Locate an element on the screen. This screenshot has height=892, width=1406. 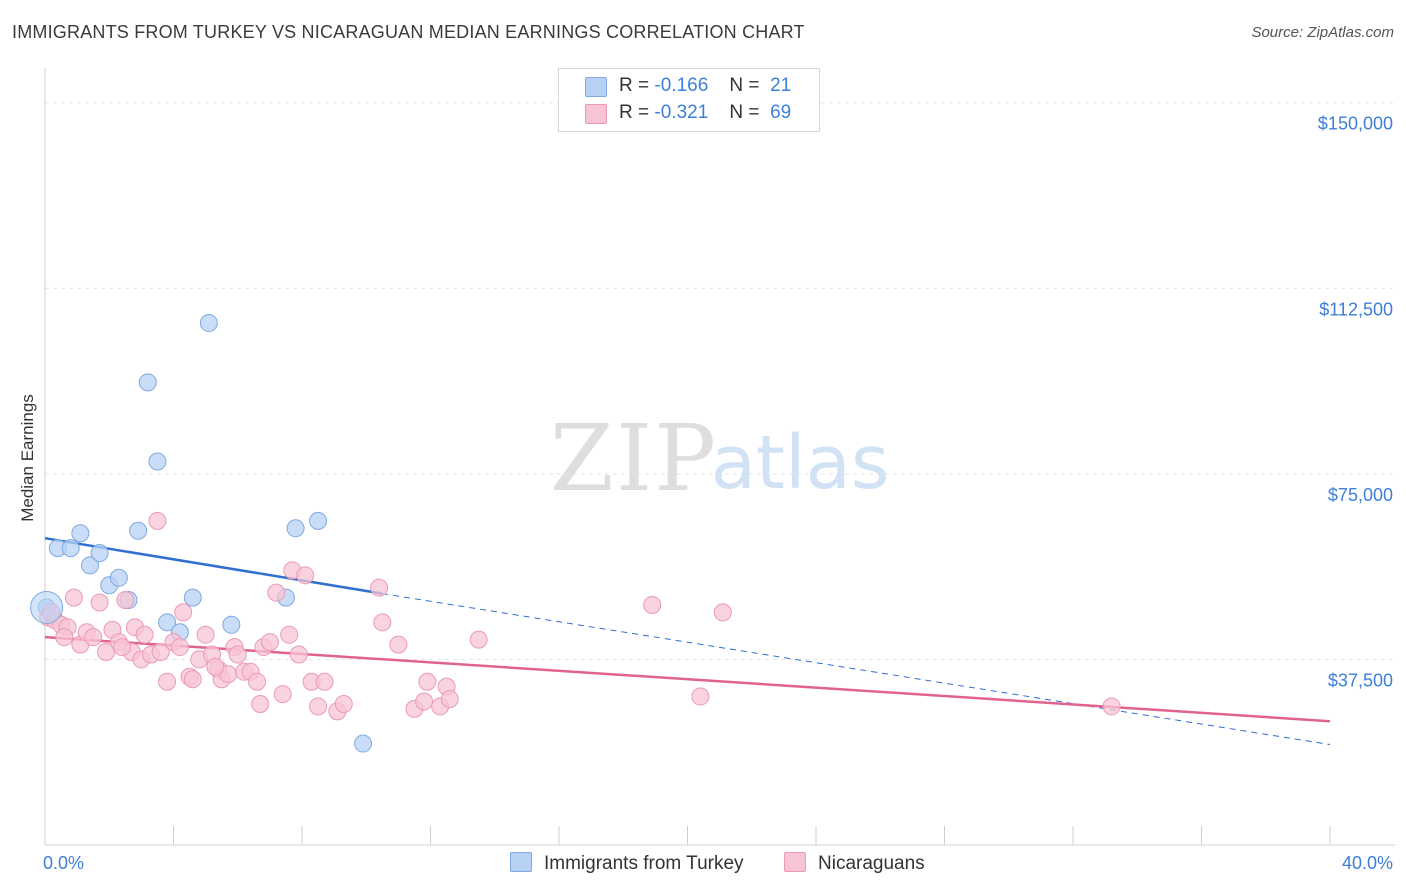
legend-swatch-blue is located at coordinates (596, 87).